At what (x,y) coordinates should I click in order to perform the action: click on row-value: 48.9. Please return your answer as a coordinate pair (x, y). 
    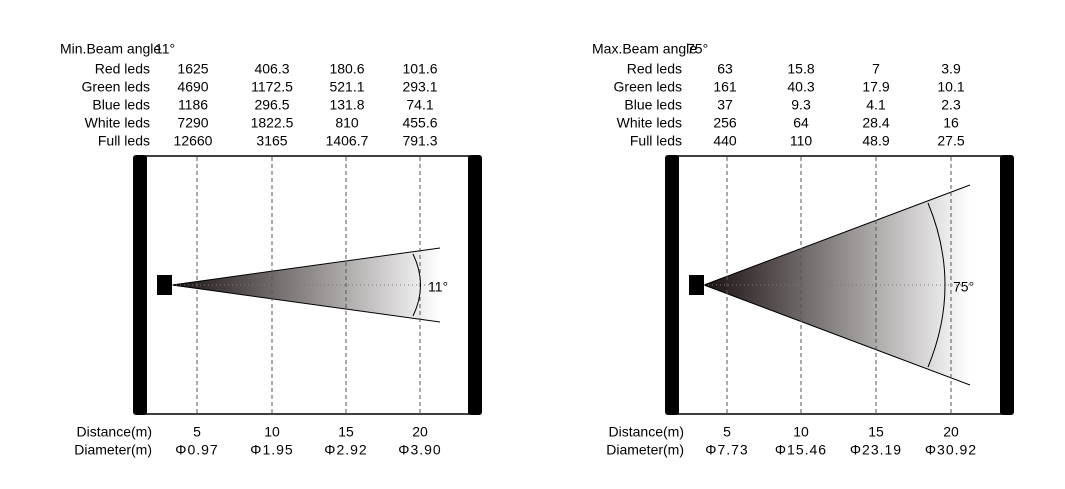
    Looking at the image, I should click on (875, 141).